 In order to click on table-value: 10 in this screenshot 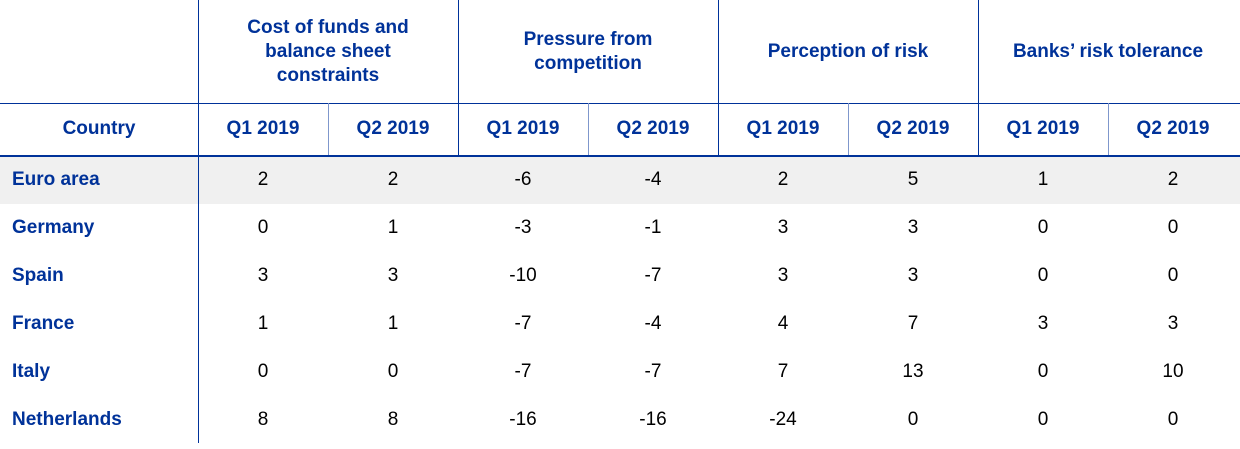, I will do `click(1173, 371)`.